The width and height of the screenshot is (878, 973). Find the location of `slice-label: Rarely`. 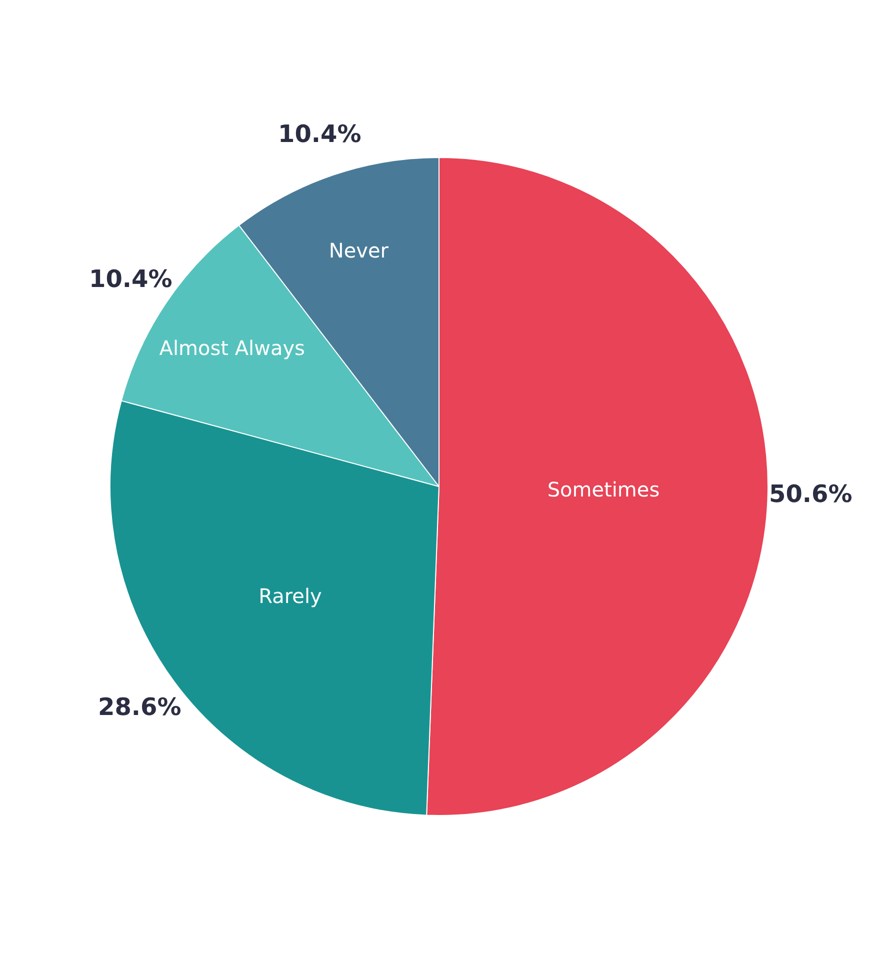

slice-label: Rarely is located at coordinates (290, 596).